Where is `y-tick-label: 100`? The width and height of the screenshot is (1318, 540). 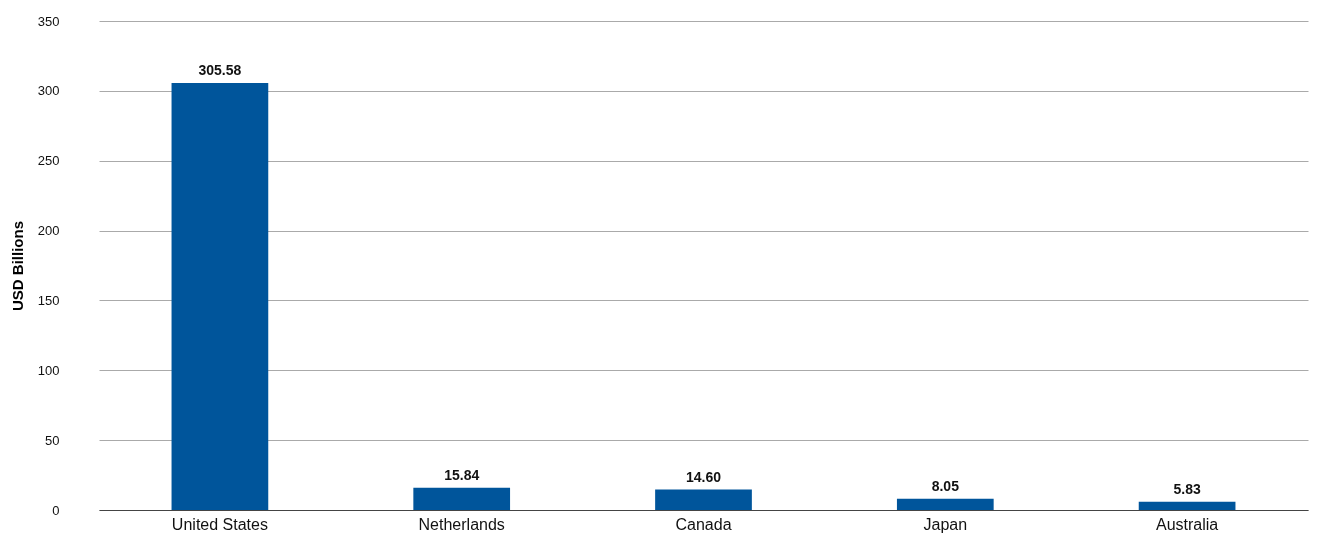 y-tick-label: 100 is located at coordinates (48, 370).